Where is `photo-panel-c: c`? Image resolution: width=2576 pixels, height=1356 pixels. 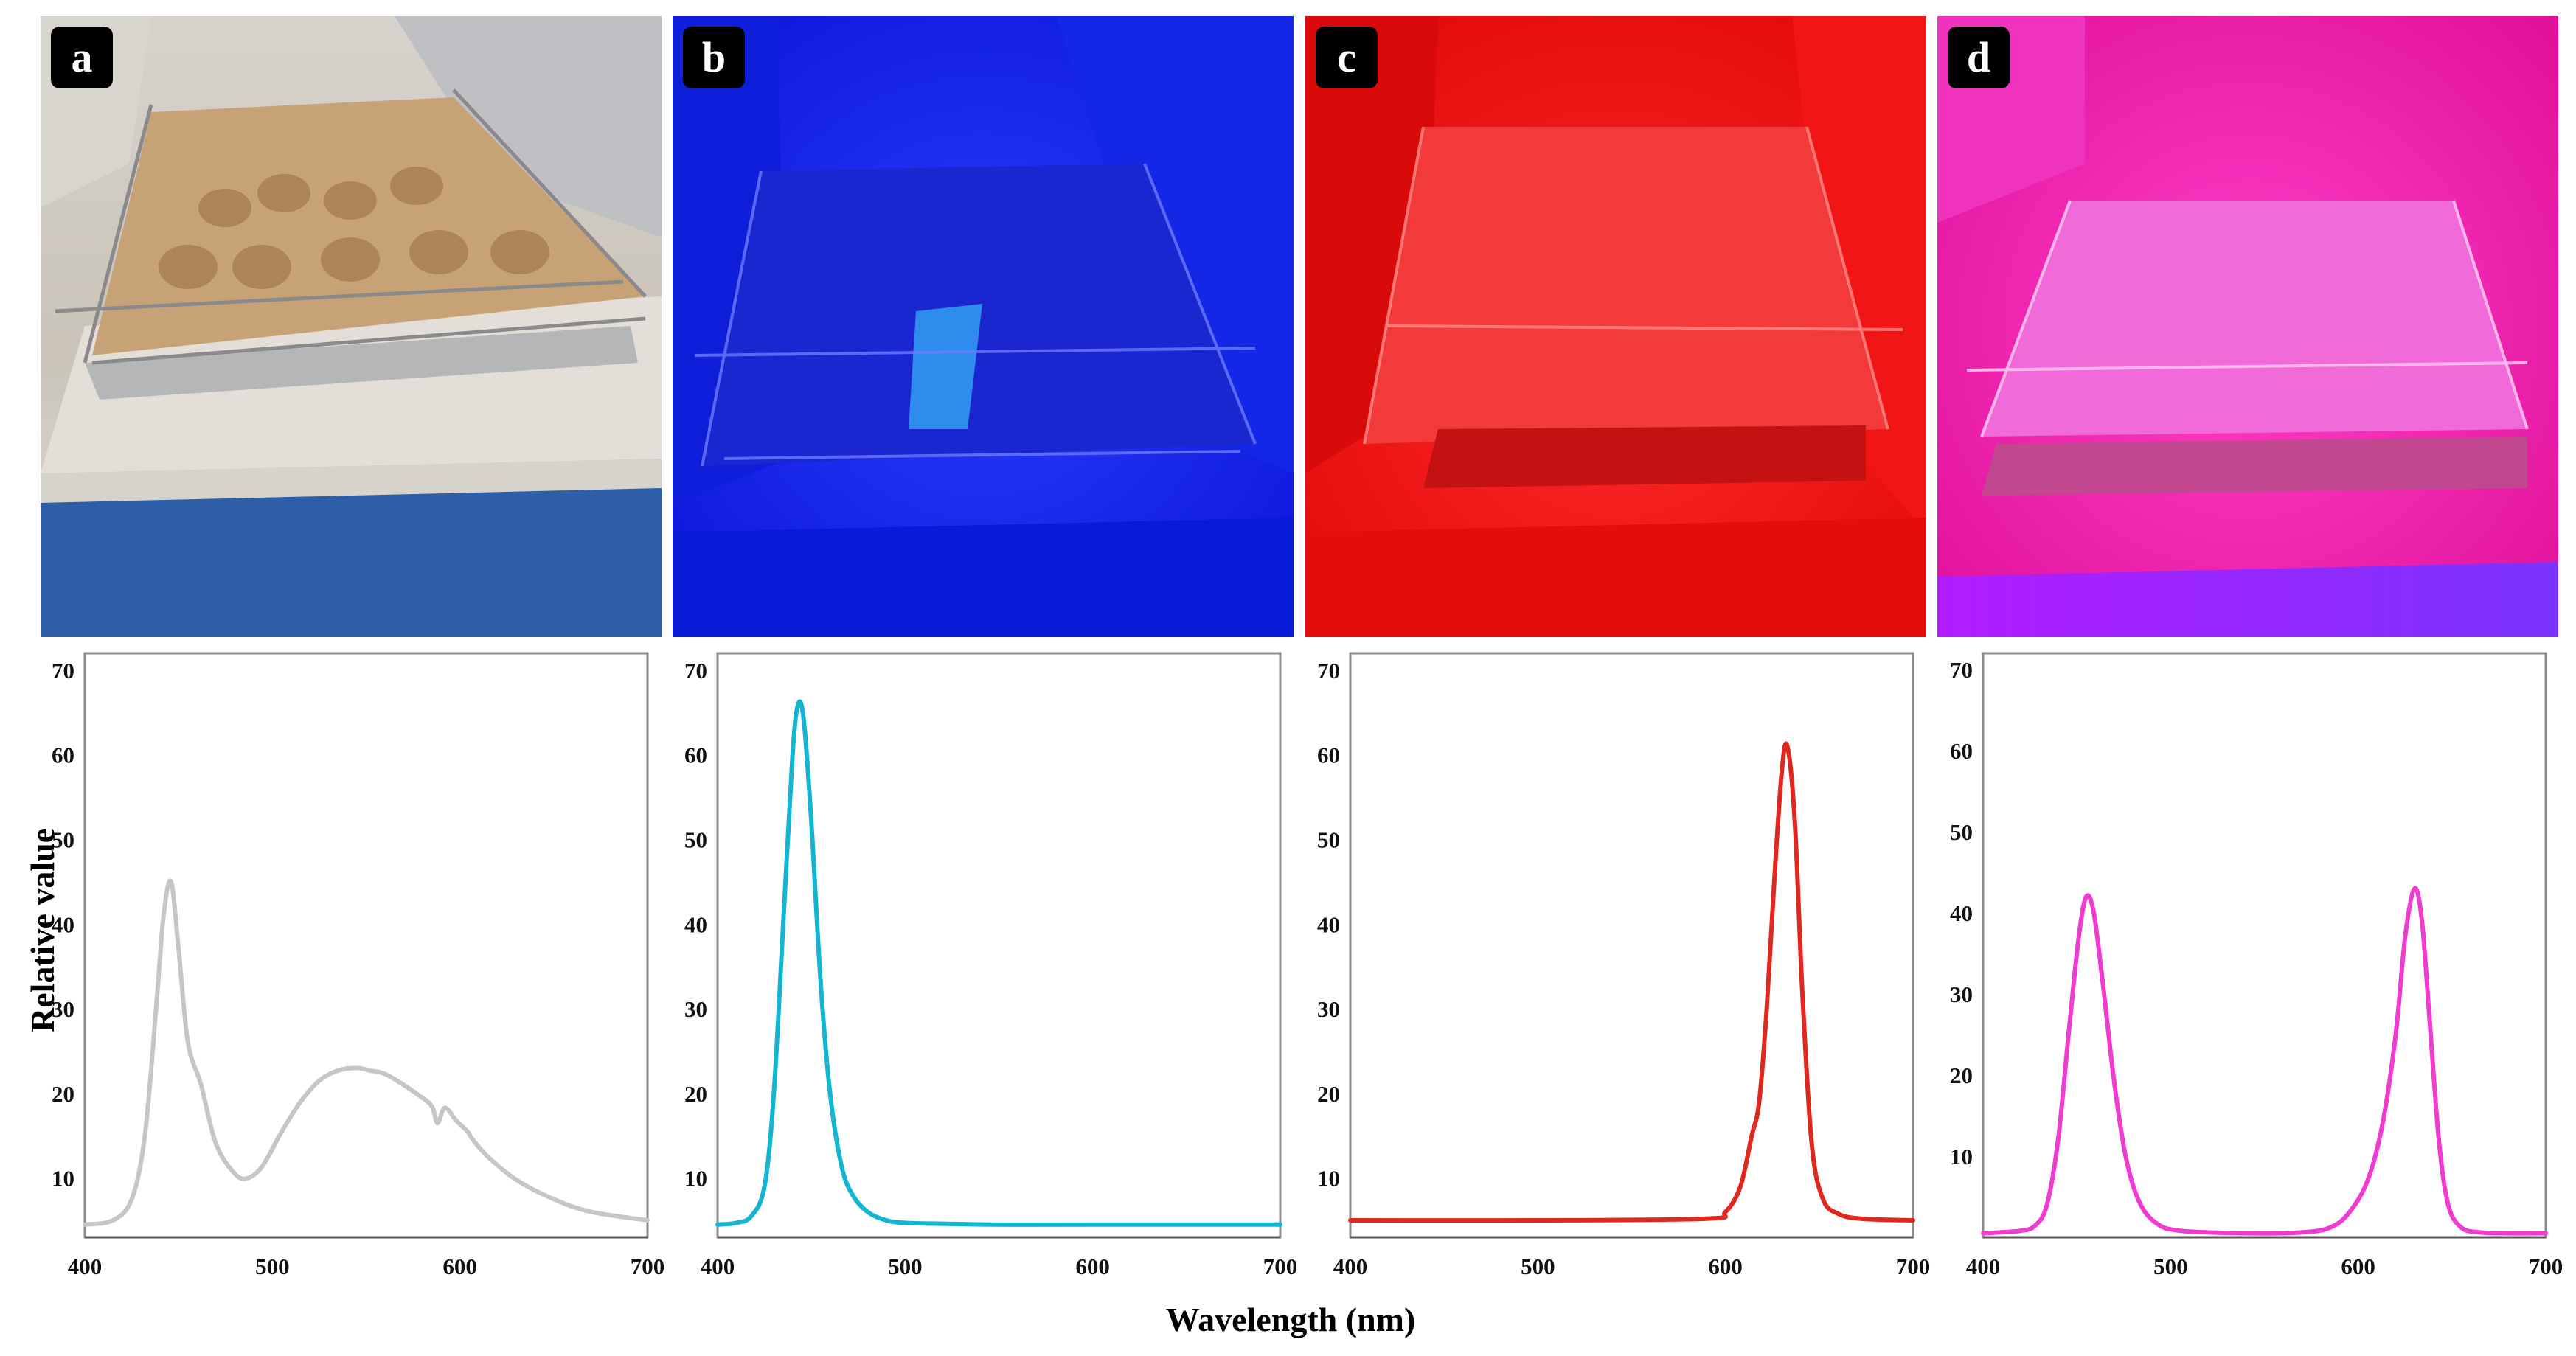 photo-panel-c: c is located at coordinates (1615, 326).